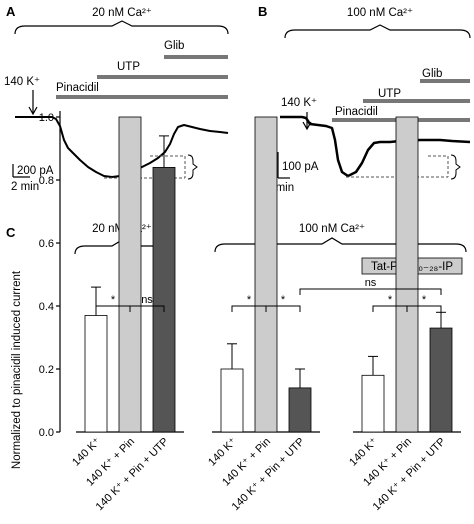  Describe the element at coordinates (46, 433) in the screenshot. I see `y-tick-label: 0.0` at that location.